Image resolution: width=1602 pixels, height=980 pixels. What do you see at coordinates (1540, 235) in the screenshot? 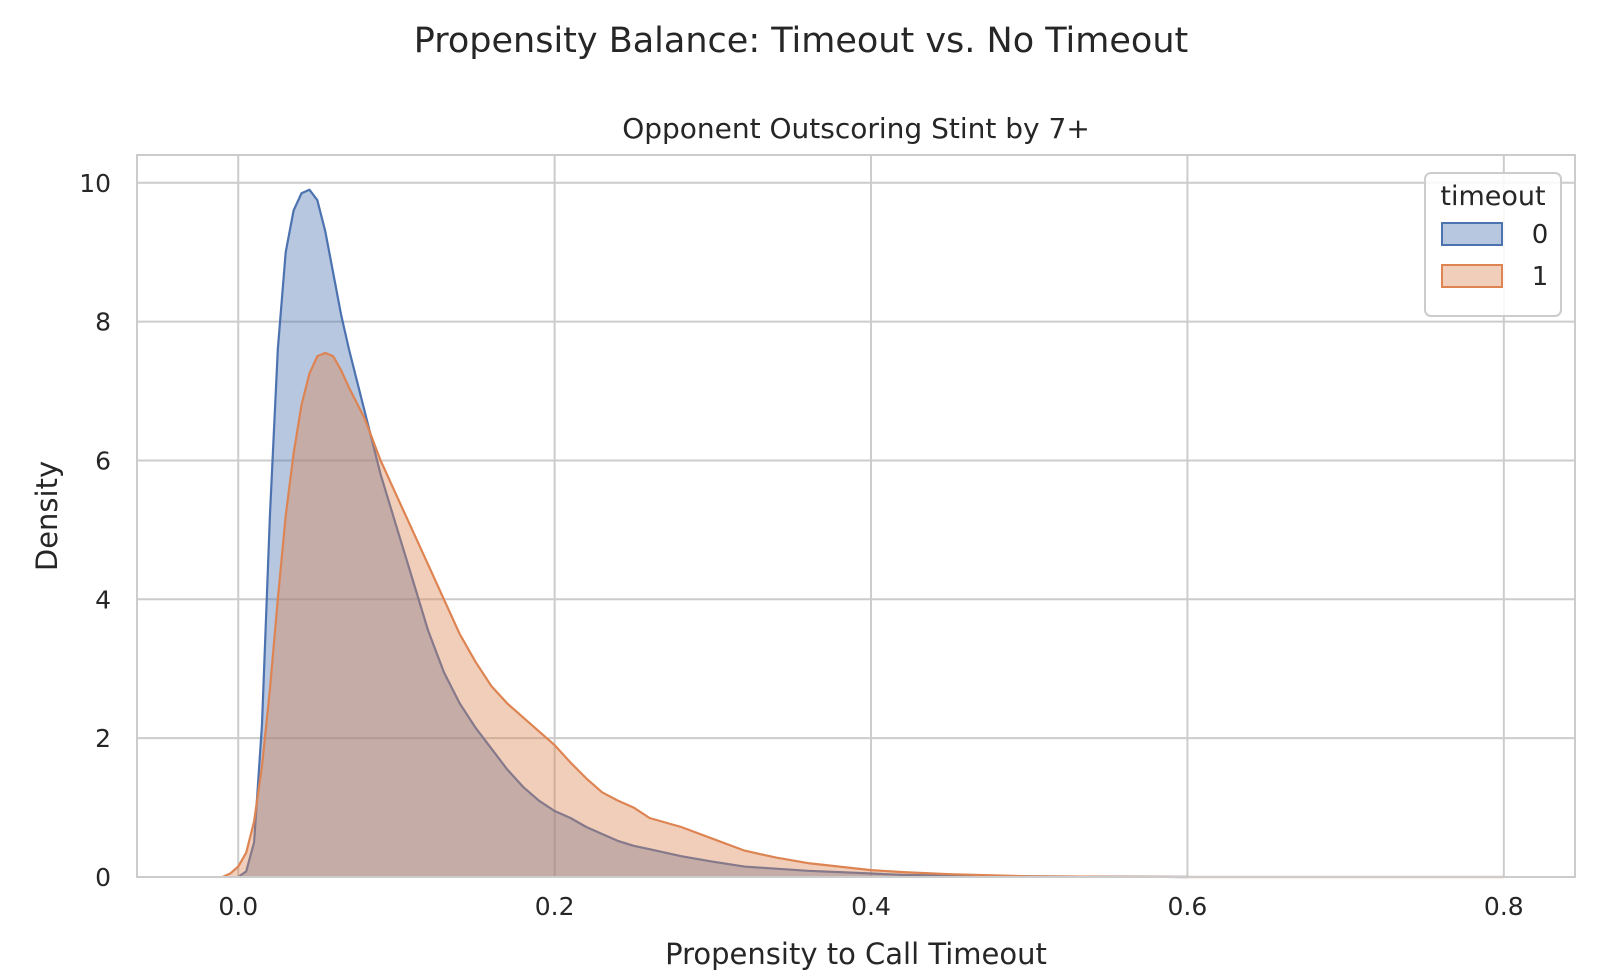
I see `legend-label-0: 0` at bounding box center [1540, 235].